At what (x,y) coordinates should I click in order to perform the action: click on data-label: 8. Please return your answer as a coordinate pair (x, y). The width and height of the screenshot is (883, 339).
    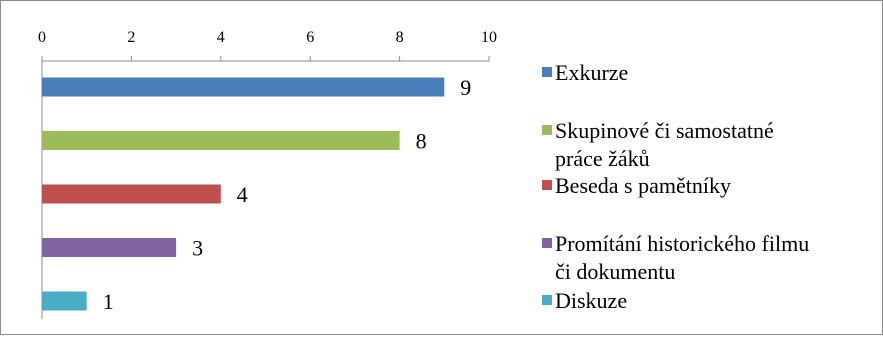
    Looking at the image, I should click on (421, 141).